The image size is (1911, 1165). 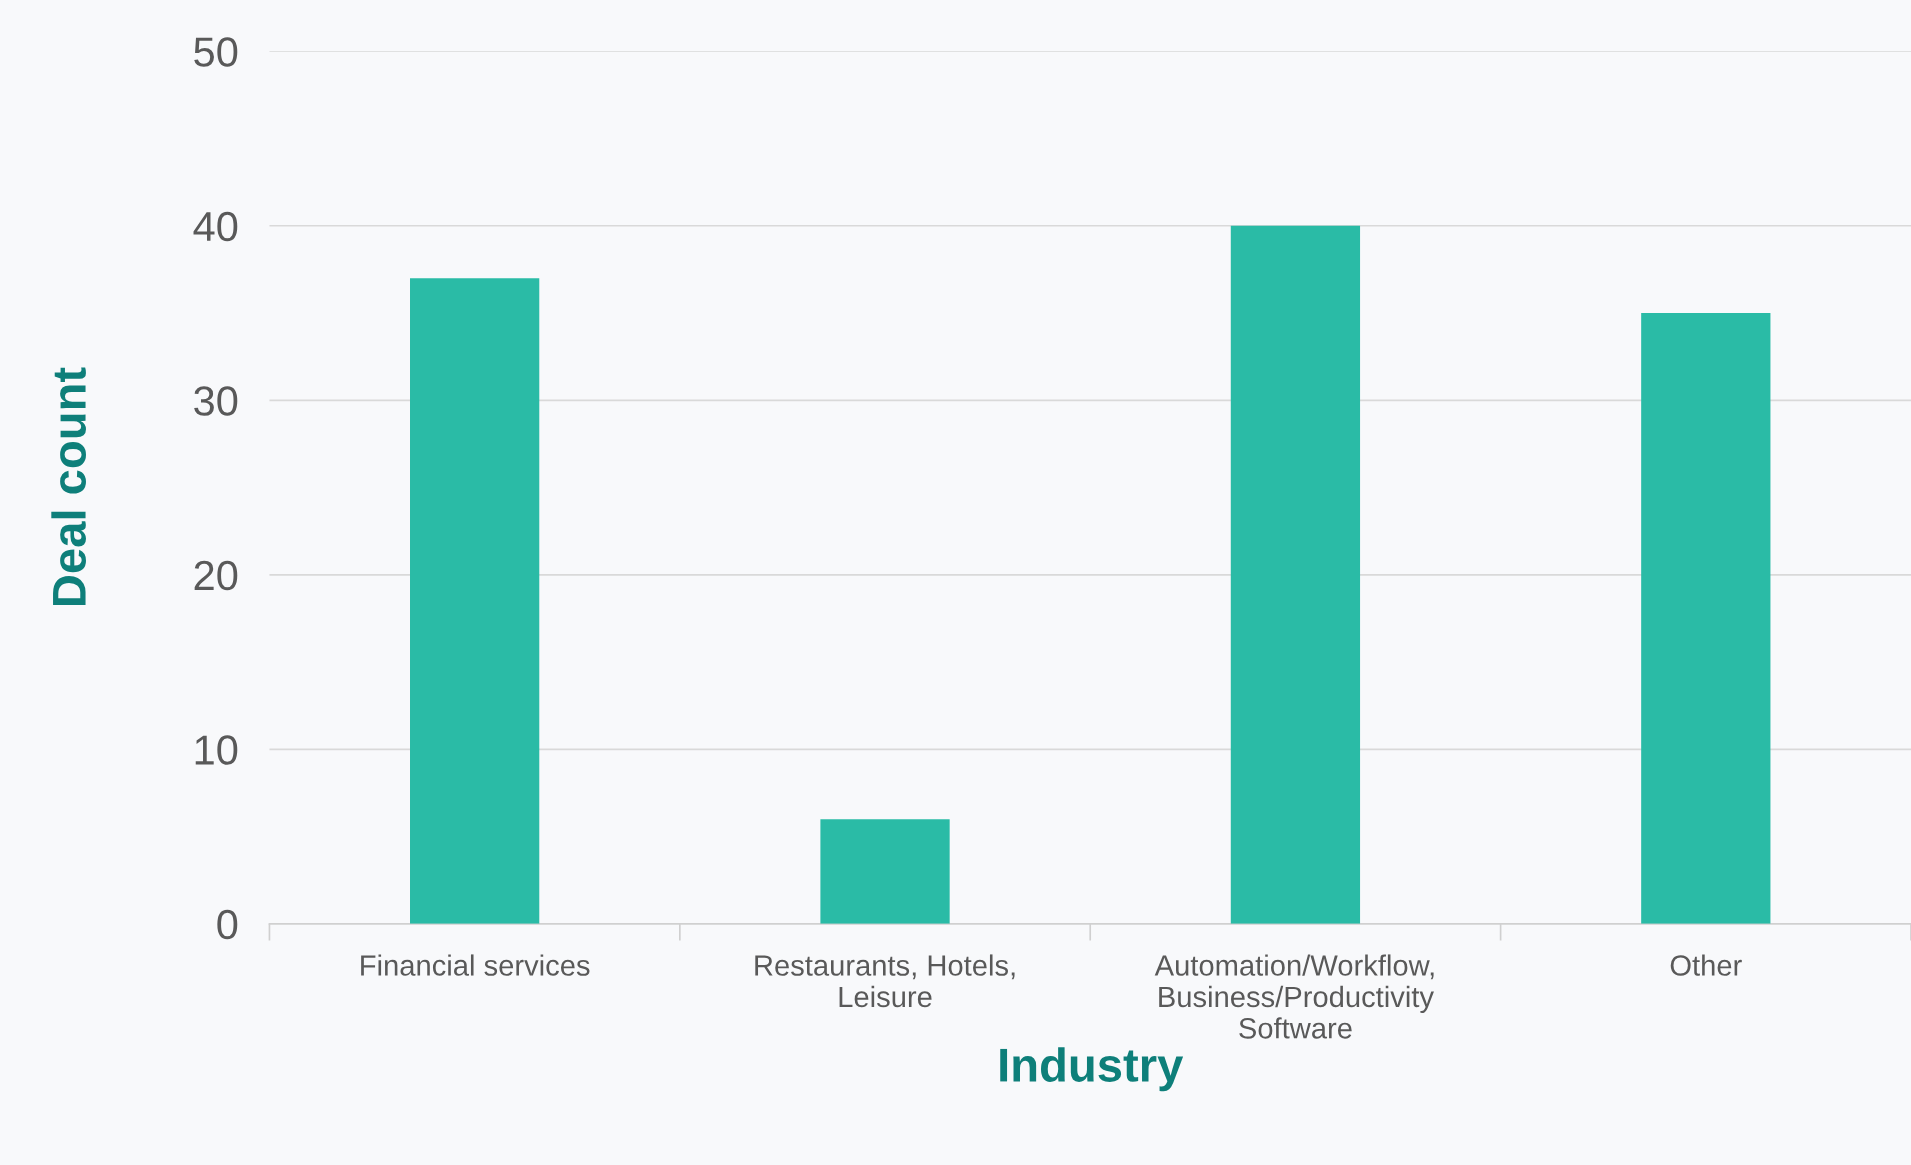 What do you see at coordinates (227, 924) in the screenshot?
I see `y-tick-label: 0` at bounding box center [227, 924].